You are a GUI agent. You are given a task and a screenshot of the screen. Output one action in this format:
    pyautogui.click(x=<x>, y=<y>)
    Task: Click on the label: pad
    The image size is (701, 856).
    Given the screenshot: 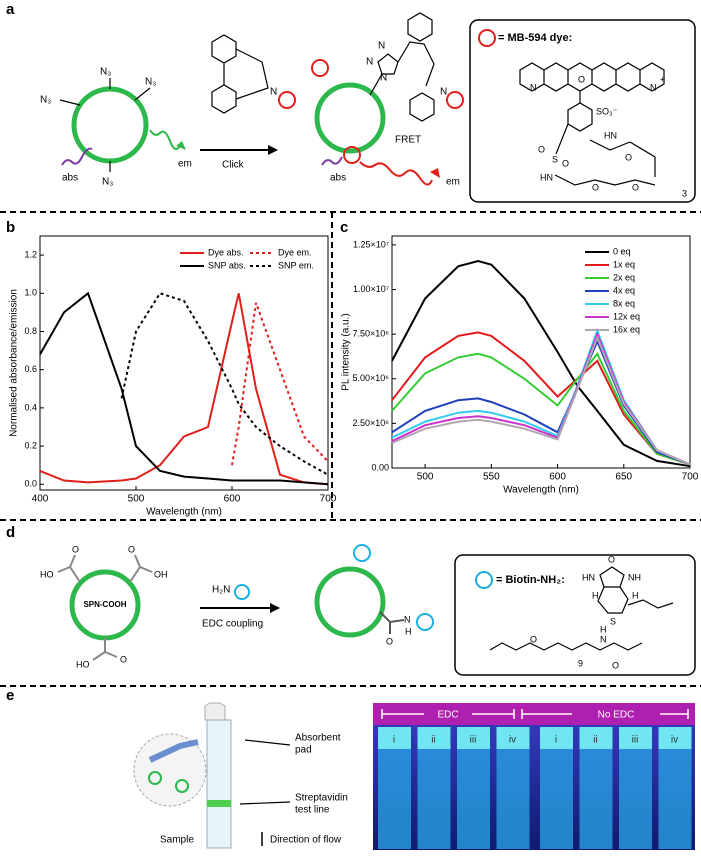 What is the action you would take?
    pyautogui.click(x=303, y=750)
    